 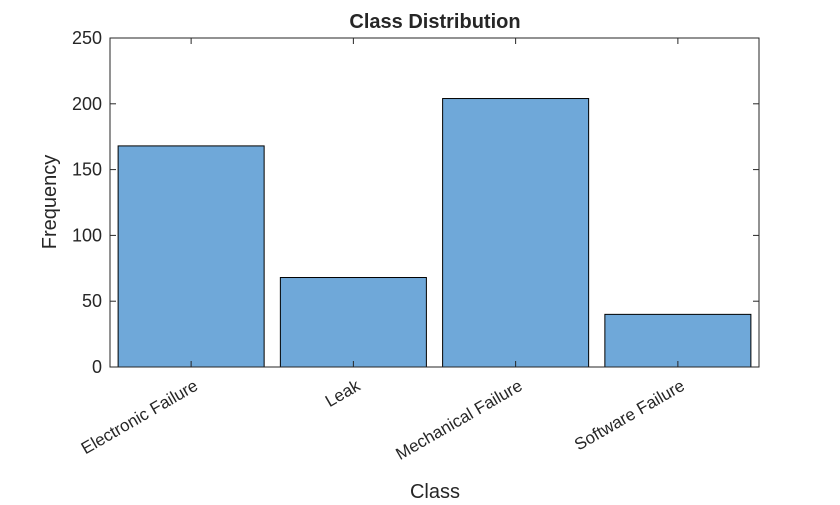 What do you see at coordinates (87, 235) in the screenshot?
I see `y-tick-label: 100` at bounding box center [87, 235].